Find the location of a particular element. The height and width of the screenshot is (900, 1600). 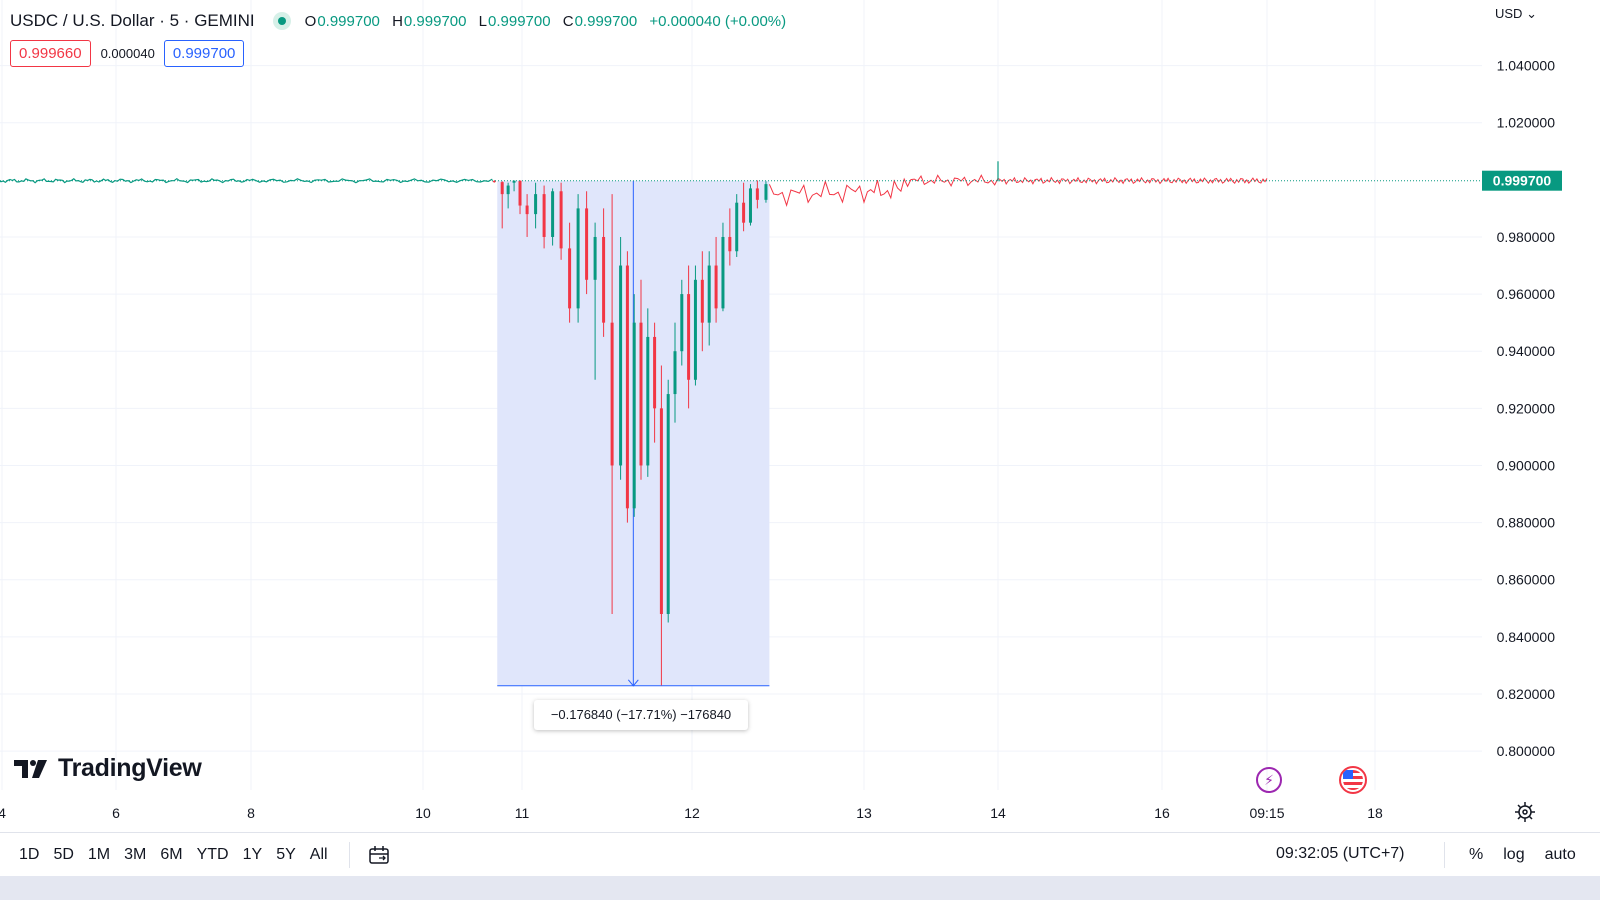

ohlc-high-key: H is located at coordinates (397, 21).